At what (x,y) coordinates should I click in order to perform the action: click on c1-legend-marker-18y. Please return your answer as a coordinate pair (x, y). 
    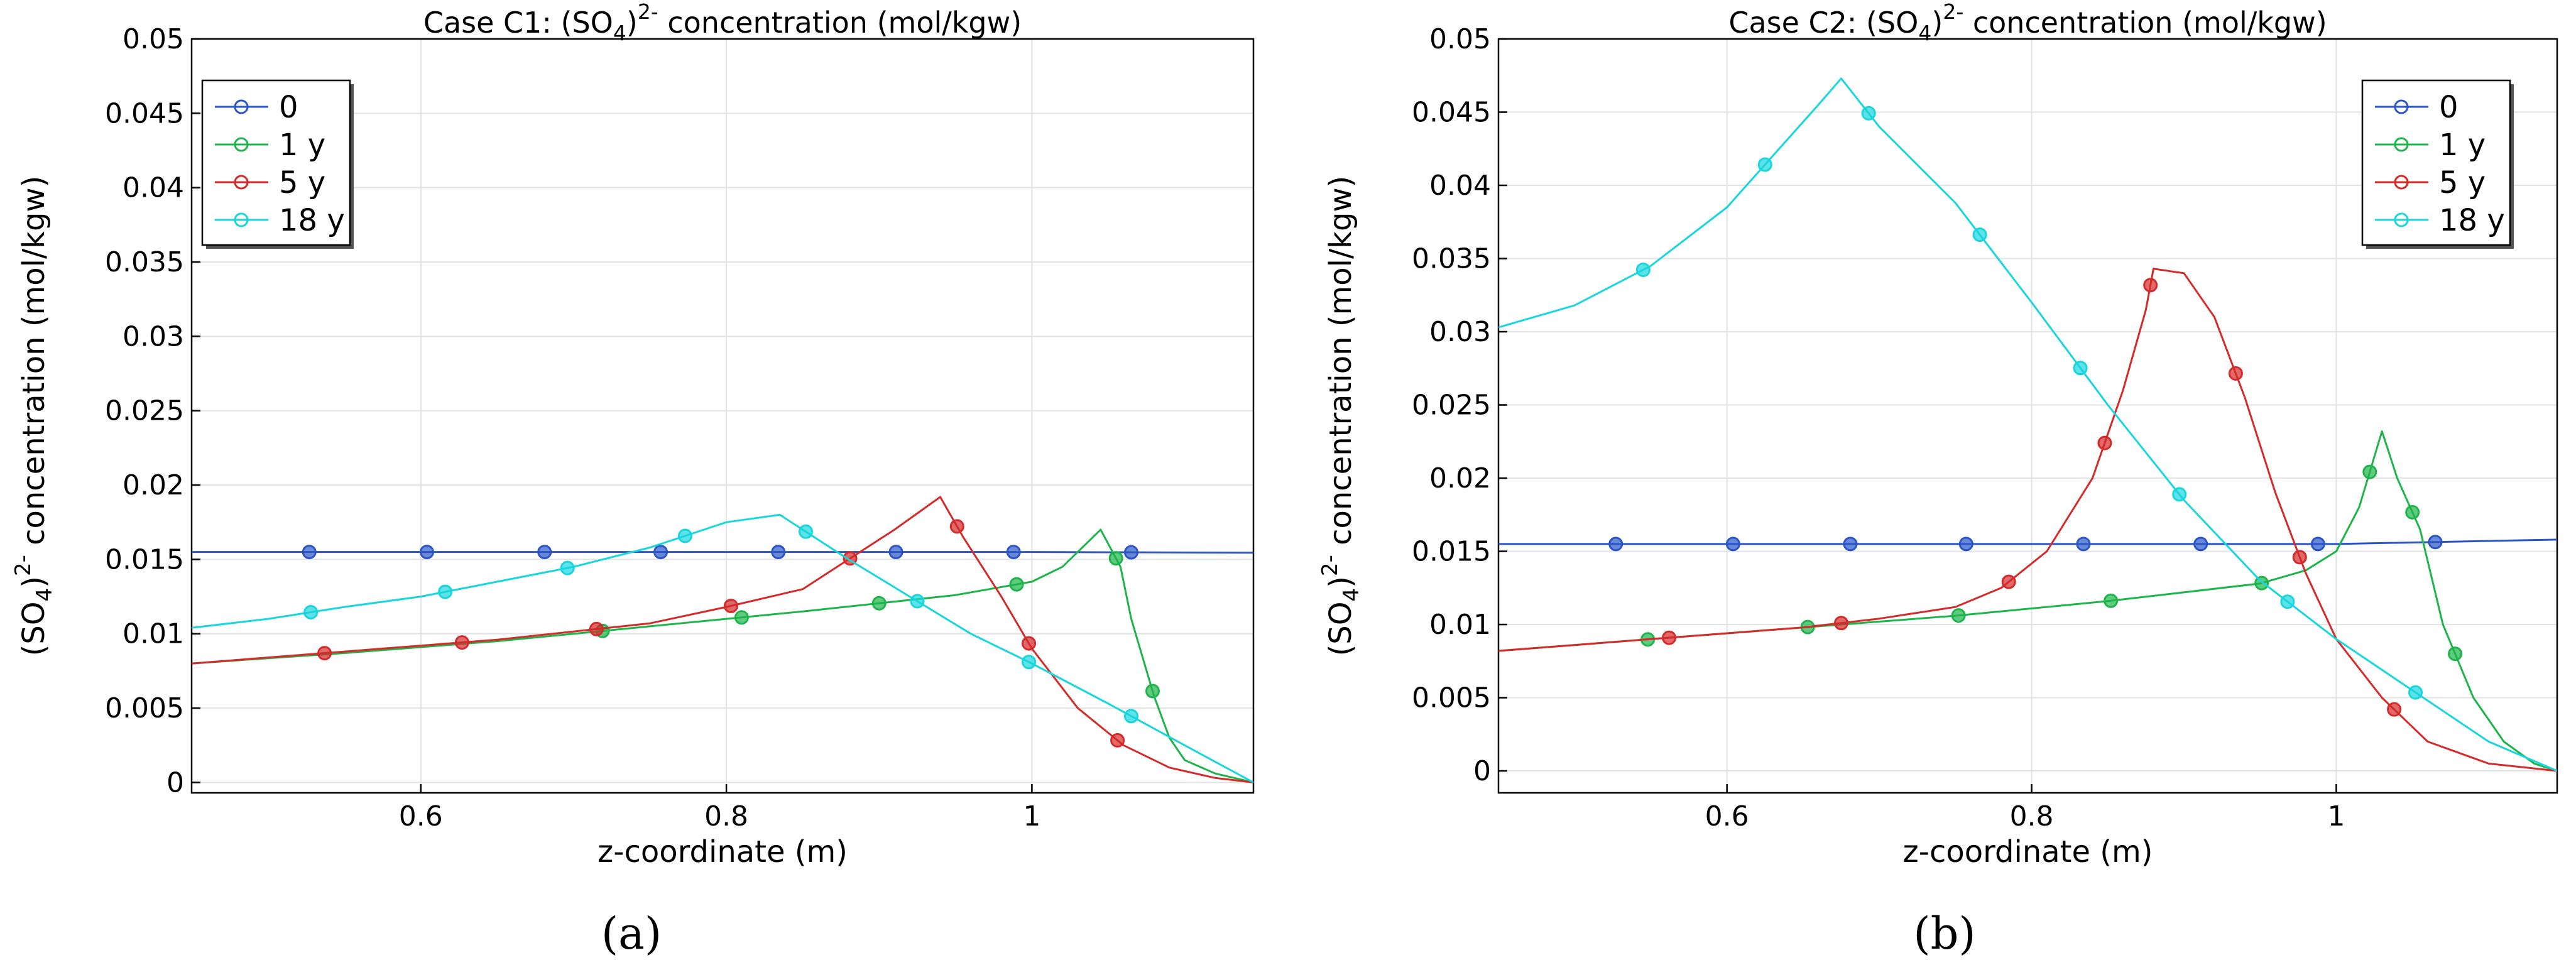
    Looking at the image, I should click on (241, 219).